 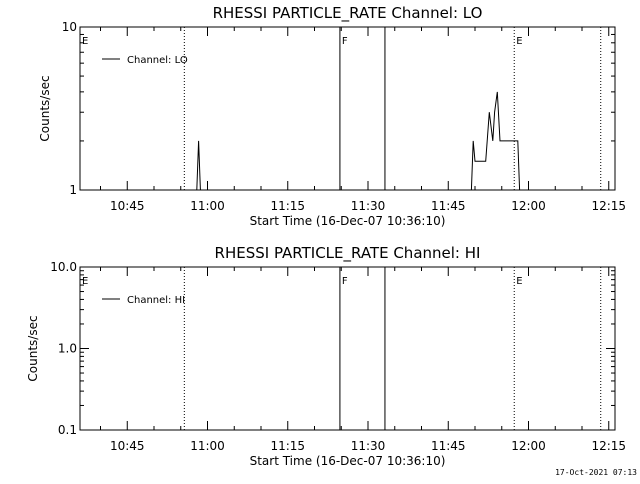 What do you see at coordinates (63, 267) in the screenshot?
I see `y-tick-label: 10.0` at bounding box center [63, 267].